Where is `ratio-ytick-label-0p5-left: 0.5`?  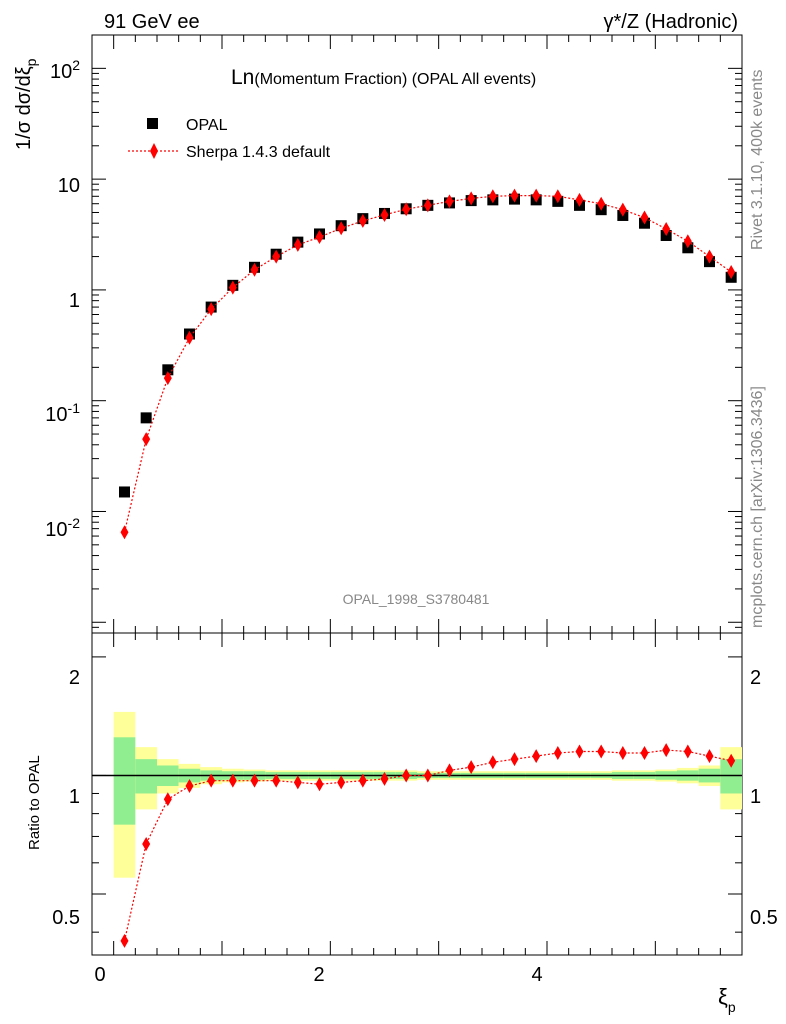 ratio-ytick-label-0p5-left: 0.5 is located at coordinates (66, 918).